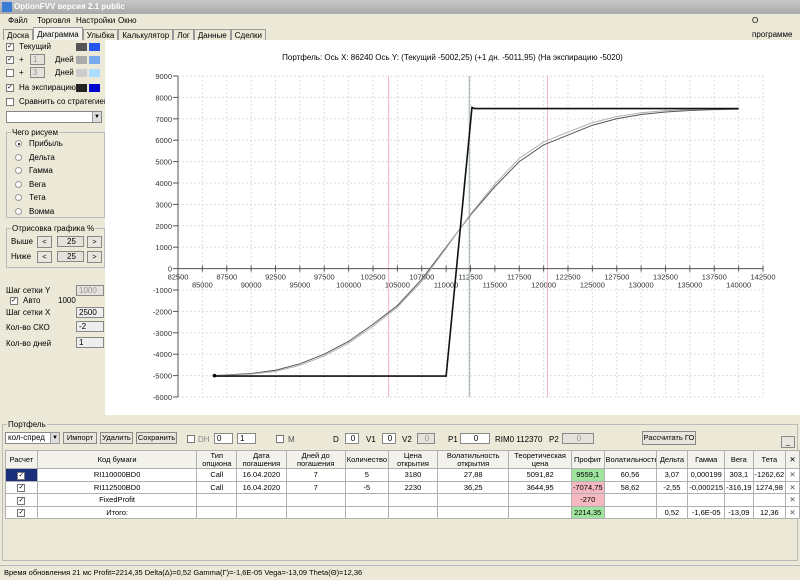 This screenshot has height=580, width=800. I want to click on dh-checkbox, so click(191, 439).